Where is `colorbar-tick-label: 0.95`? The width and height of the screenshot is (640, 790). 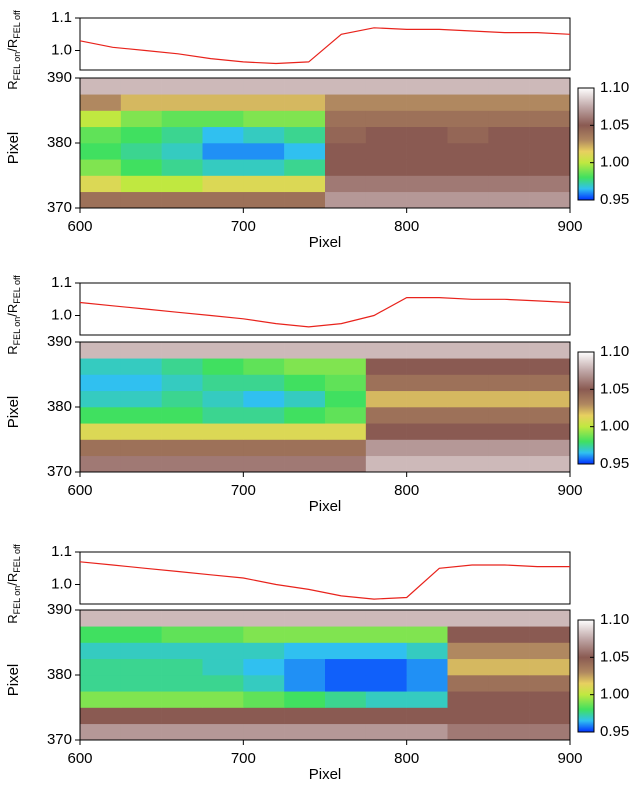
colorbar-tick-label: 0.95 is located at coordinates (614, 731).